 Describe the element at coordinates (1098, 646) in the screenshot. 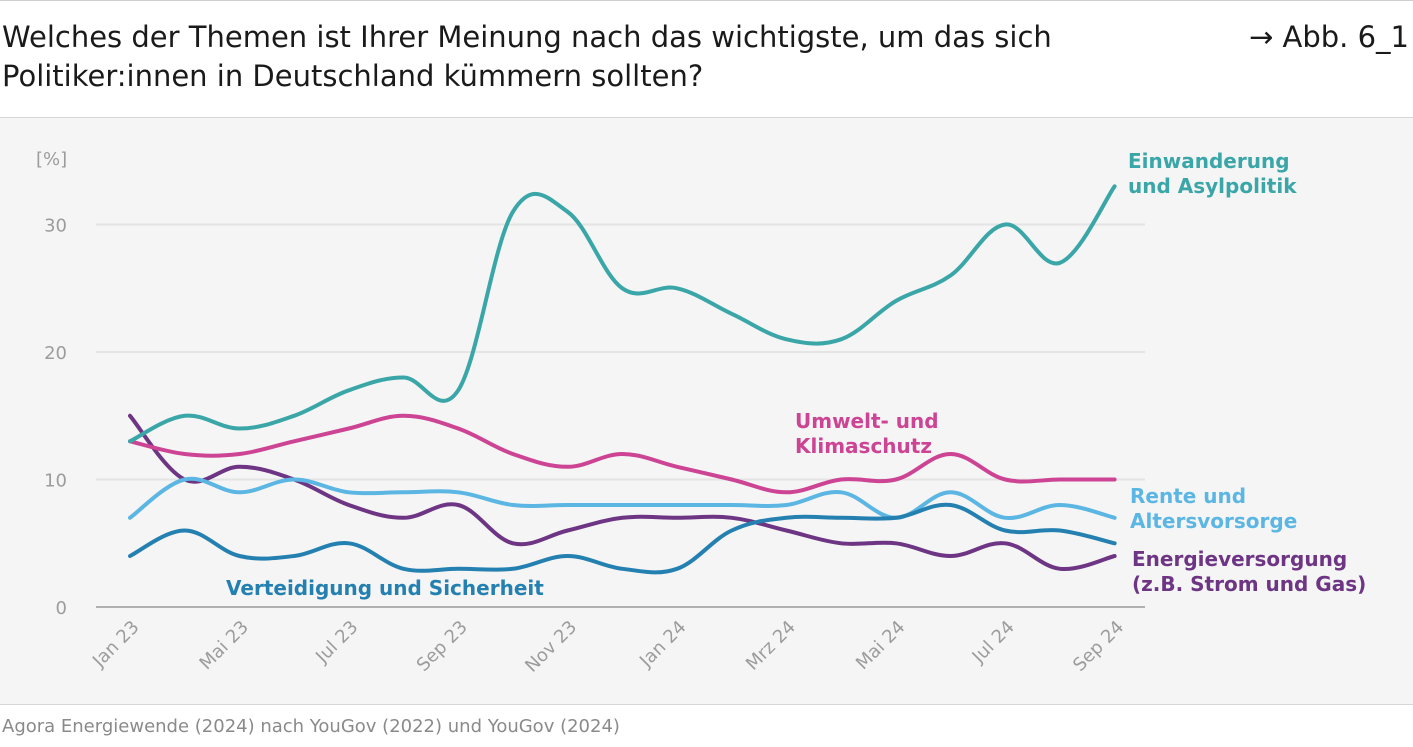

I see `x-tick-label: Sep 24` at that location.